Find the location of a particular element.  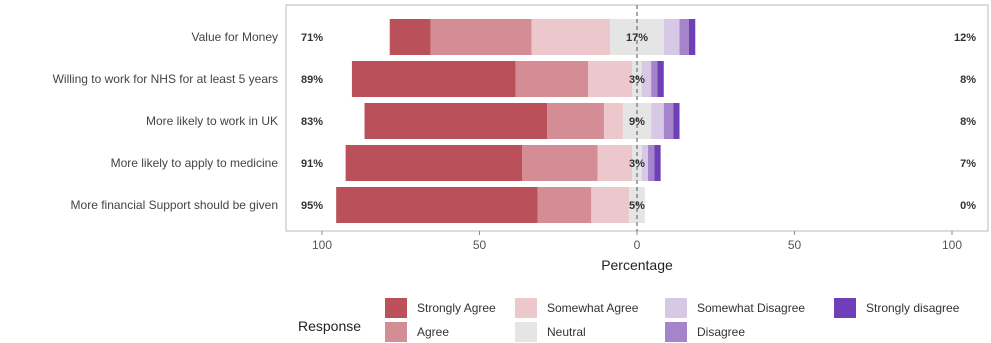

center-percent-label: 17% is located at coordinates (637, 38).